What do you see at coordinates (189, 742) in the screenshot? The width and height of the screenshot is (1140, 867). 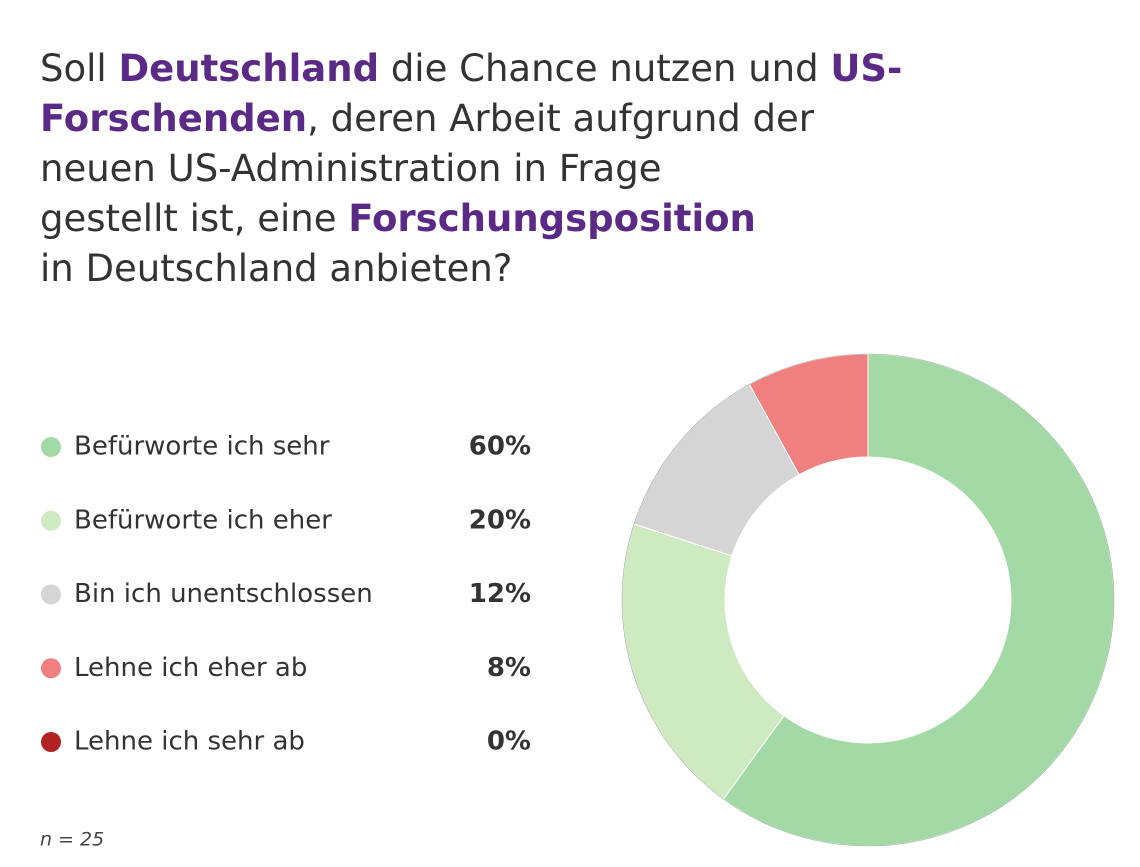 I see `legend-label: Lehne ich sehr ab` at bounding box center [189, 742].